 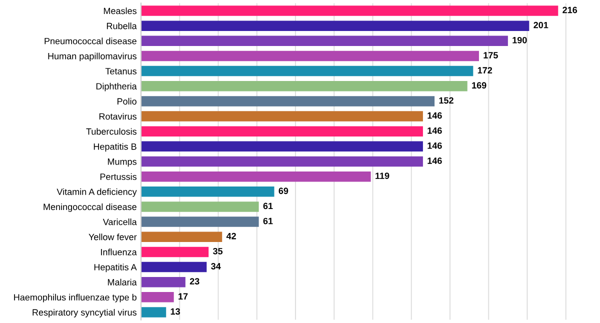 I want to click on y-tick-label: Mumps, so click(x=122, y=162).